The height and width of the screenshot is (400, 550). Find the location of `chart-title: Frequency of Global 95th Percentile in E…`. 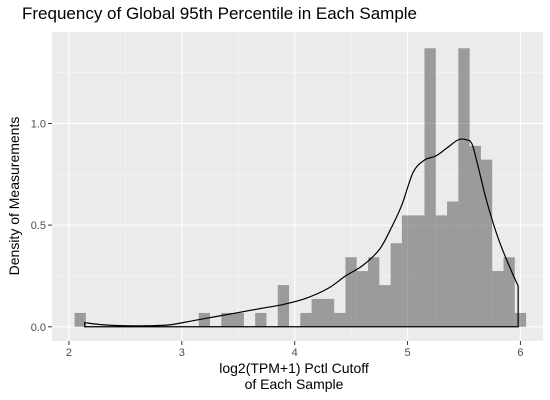

chart-title: Frequency of Global 95th Percentile in E… is located at coordinates (220, 13).